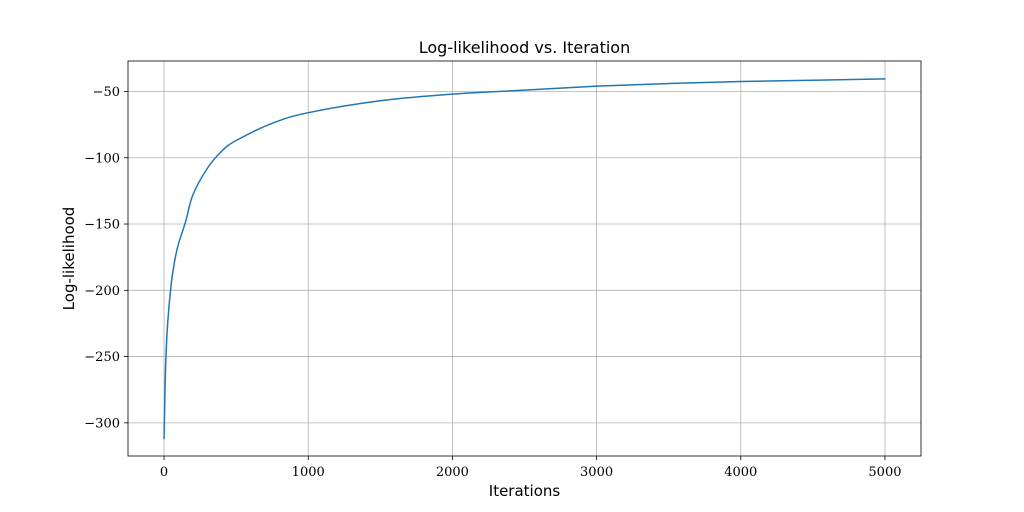 This screenshot has height=512, width=1024. Describe the element at coordinates (164, 472) in the screenshot. I see `x-tick-label: 0` at that location.